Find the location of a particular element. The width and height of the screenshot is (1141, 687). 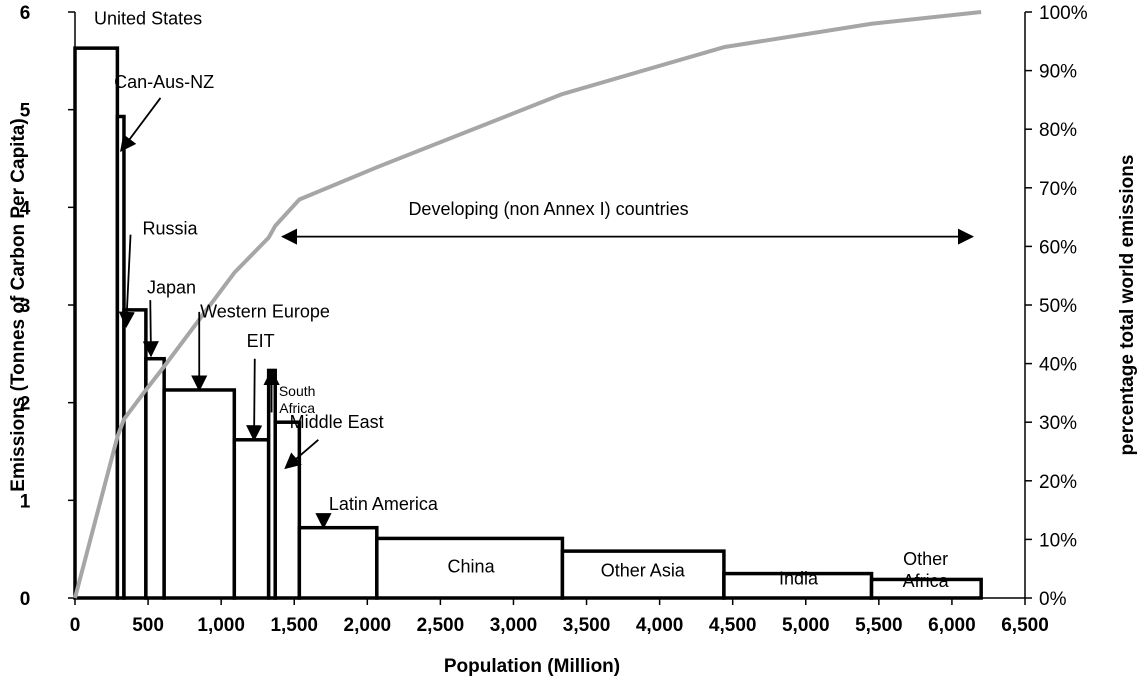

y2-axis-title: percentage total world emissions is located at coordinates (1127, 305).